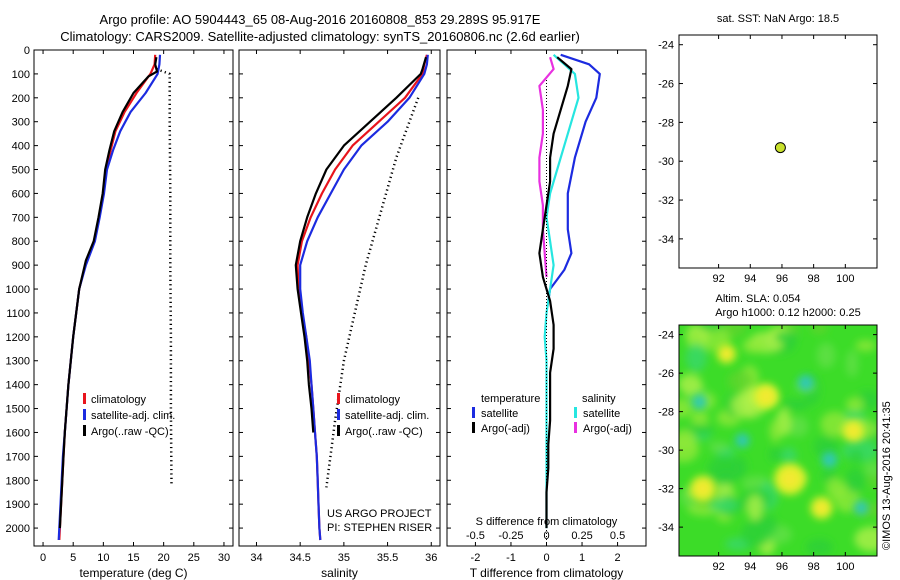 The image size is (900, 580). I want to click on difference-xtick-label: 0, so click(546, 558).